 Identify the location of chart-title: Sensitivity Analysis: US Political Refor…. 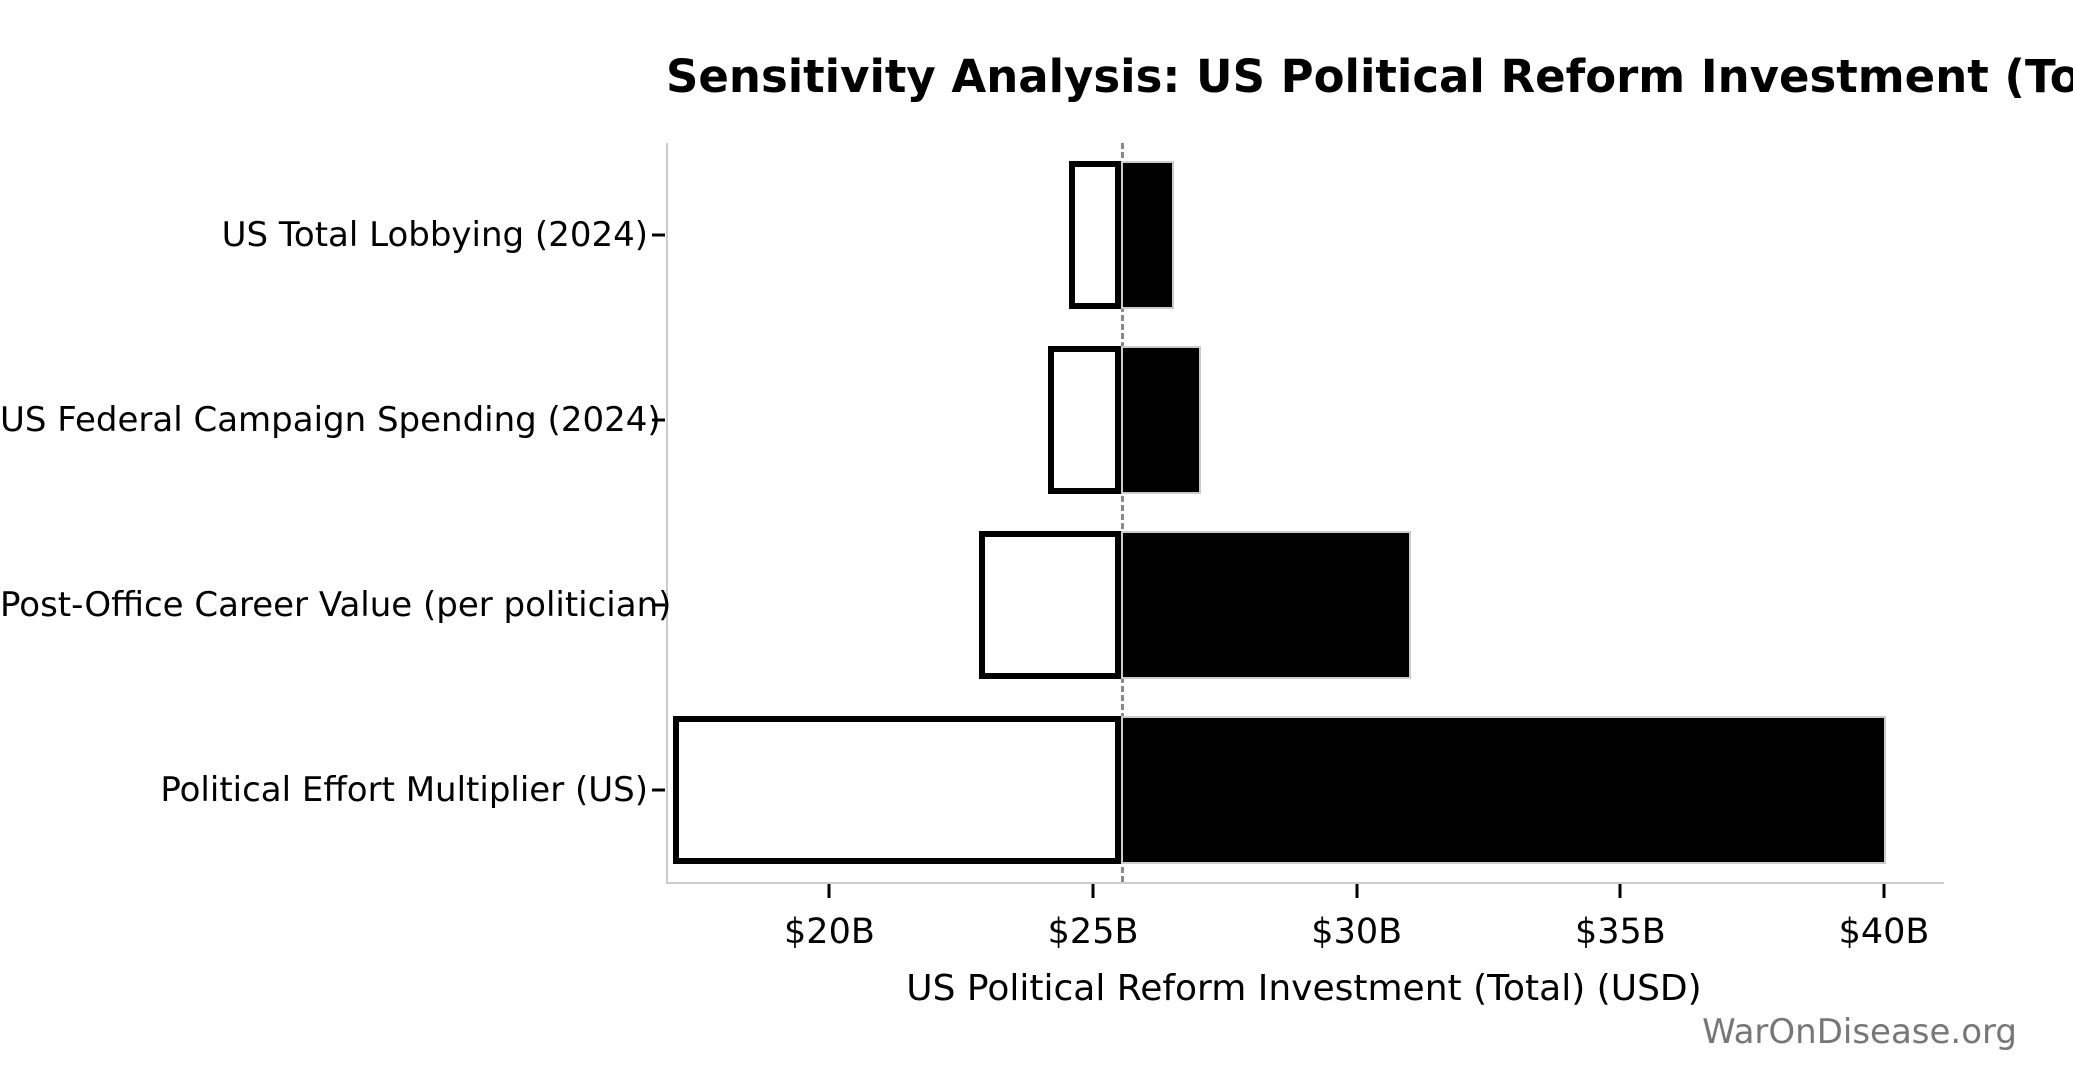
(1369, 76).